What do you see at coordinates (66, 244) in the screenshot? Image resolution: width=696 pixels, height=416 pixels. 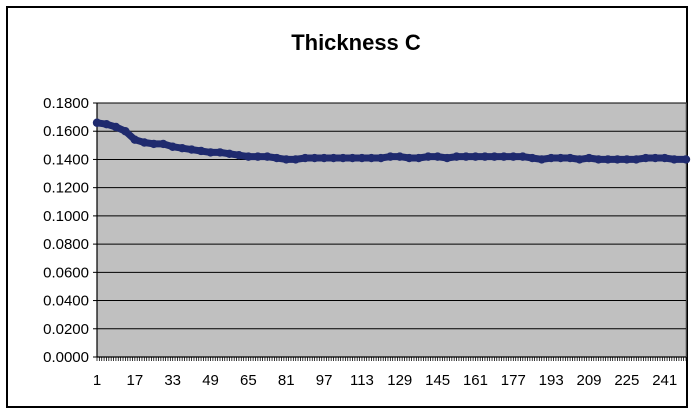 I see `y-tick-label: 0.0800` at bounding box center [66, 244].